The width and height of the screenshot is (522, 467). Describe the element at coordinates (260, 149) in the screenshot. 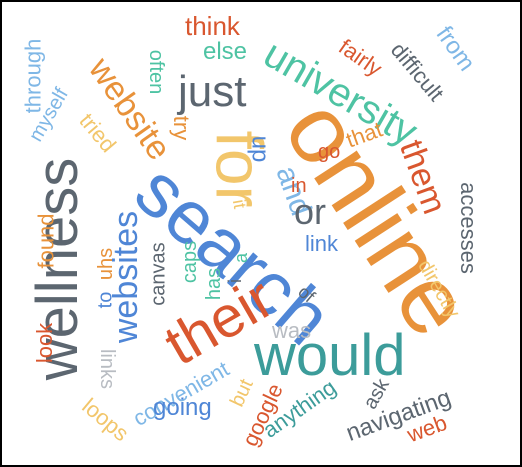

I see `word-up: up` at that location.